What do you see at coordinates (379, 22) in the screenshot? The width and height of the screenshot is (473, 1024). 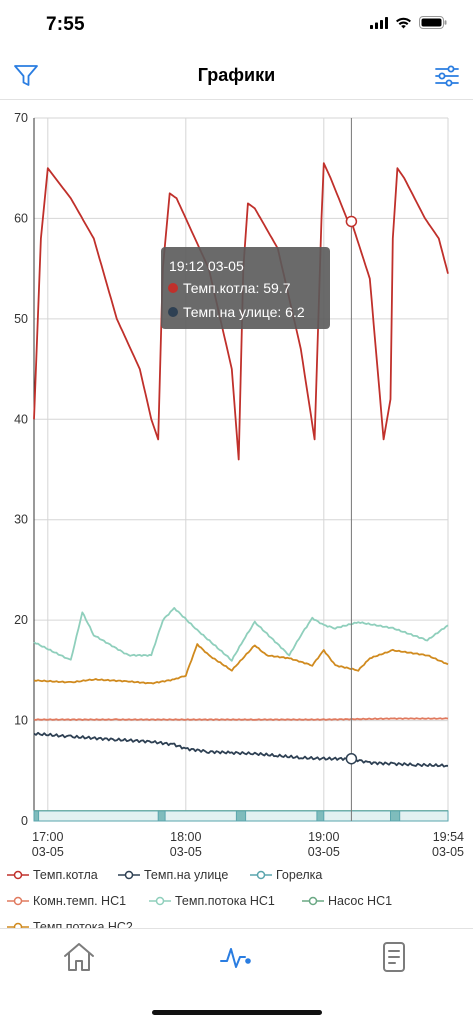 I see `signal-icon` at bounding box center [379, 22].